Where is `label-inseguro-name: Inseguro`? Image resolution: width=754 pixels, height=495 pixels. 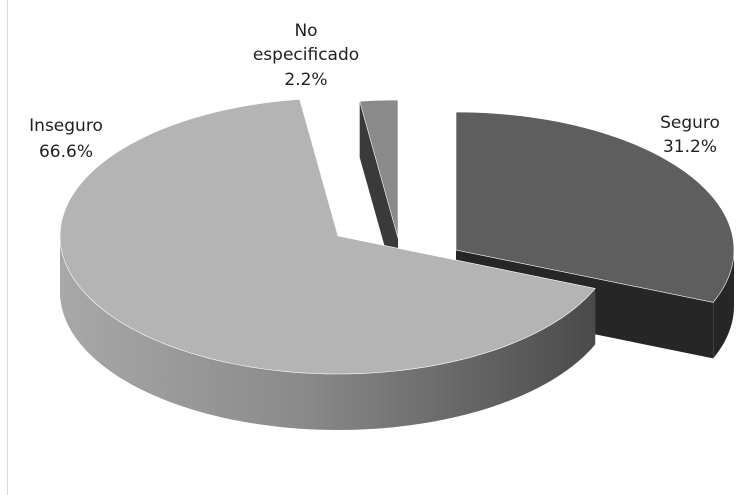
label-inseguro-name: Inseguro is located at coordinates (66, 126).